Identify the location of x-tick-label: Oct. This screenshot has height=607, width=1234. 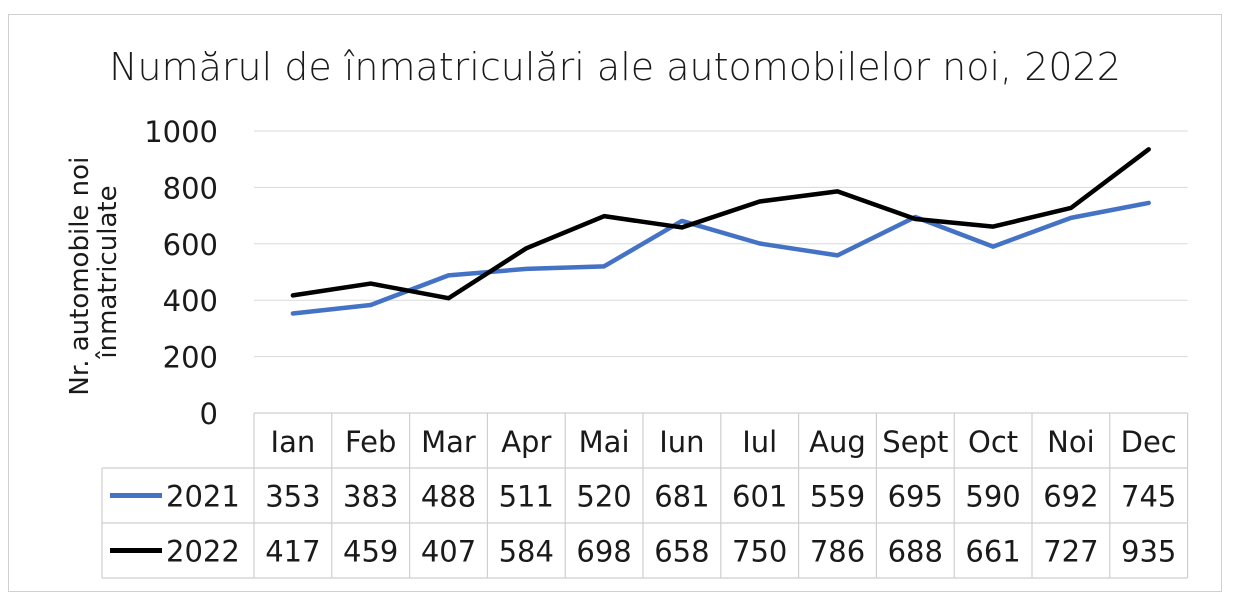
(993, 442).